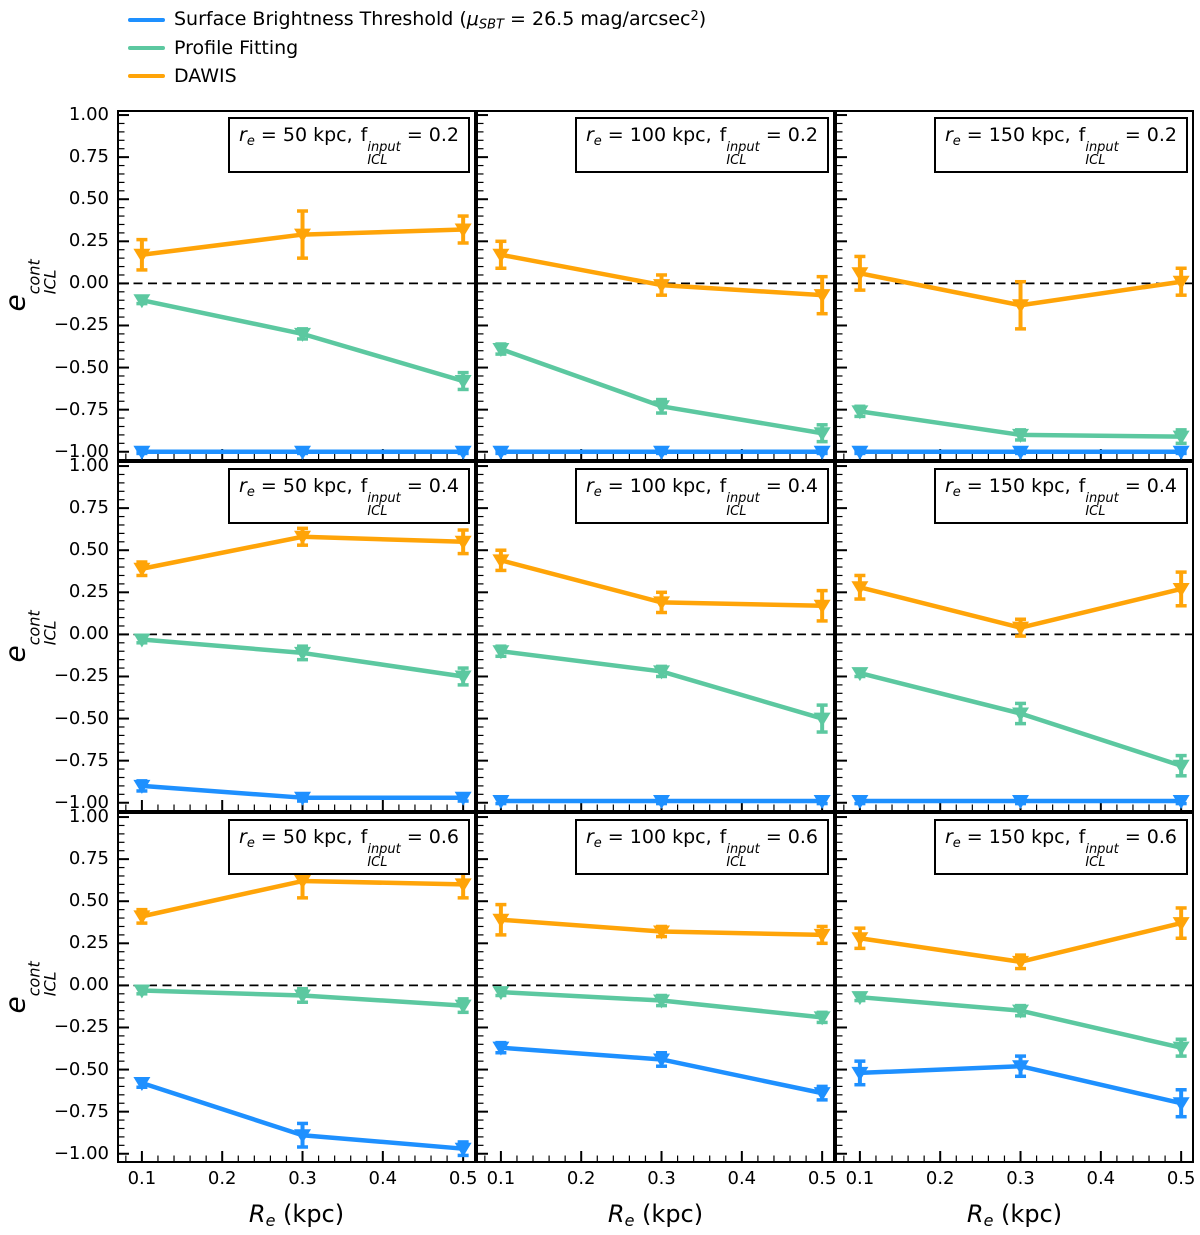  I want to click on panel-title: re = 150 kpc, f input ICL = 0.2, so click(1060, 145).